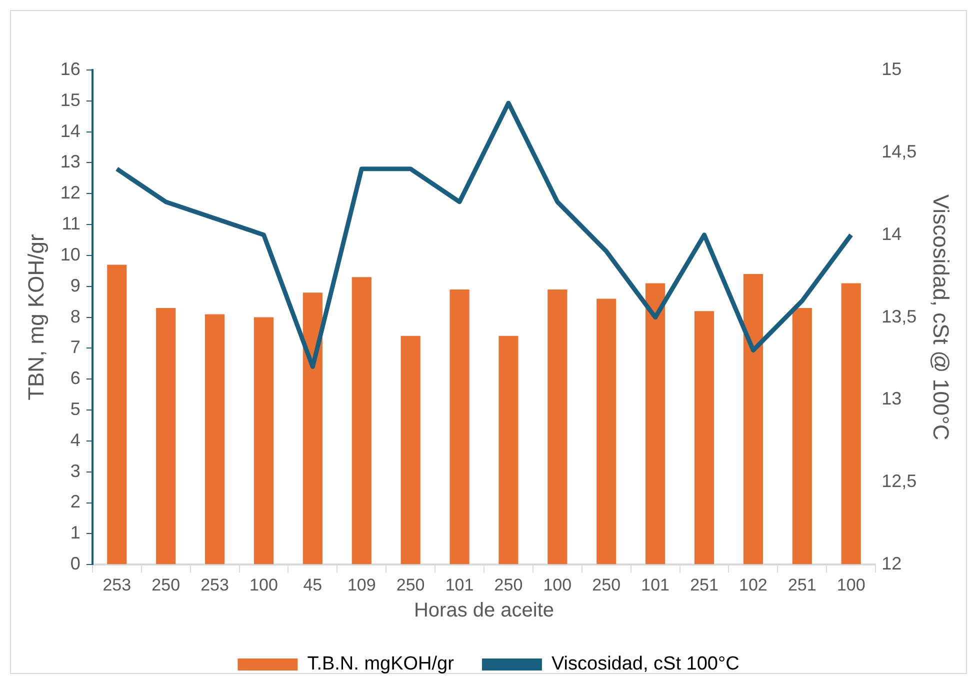  I want to click on y2-tick-label: 15, so click(892, 68).